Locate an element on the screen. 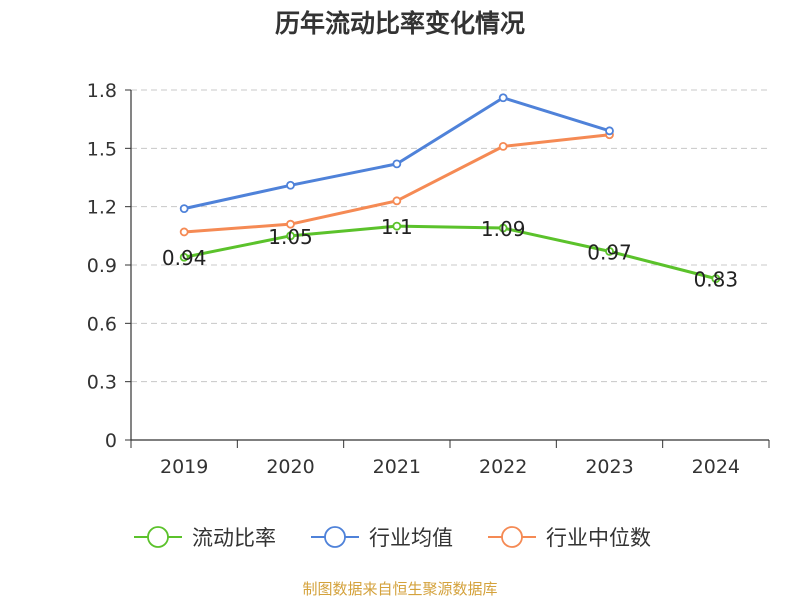 The image size is (800, 600). data-label: 1.09 is located at coordinates (503, 229).